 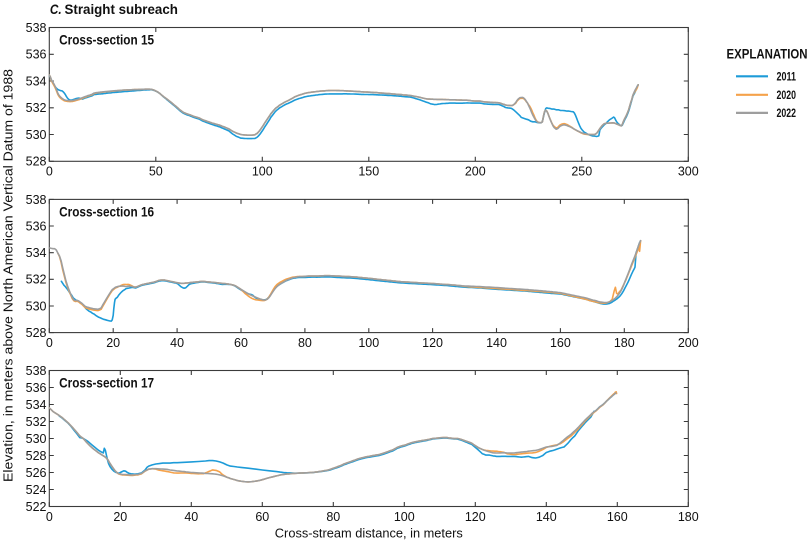 What do you see at coordinates (787, 114) in the screenshot?
I see `svg-text: 2022` at bounding box center [787, 114].